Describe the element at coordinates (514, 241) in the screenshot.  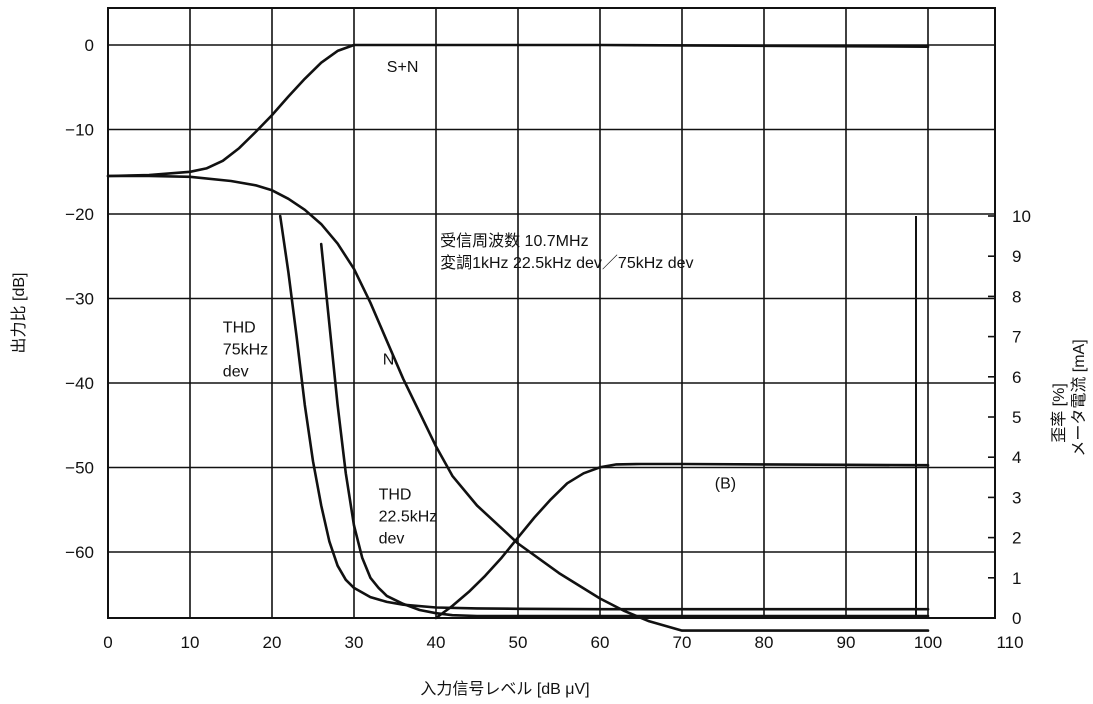
I see `annotation-cond: 受信周波数 10.7MHz` at that location.